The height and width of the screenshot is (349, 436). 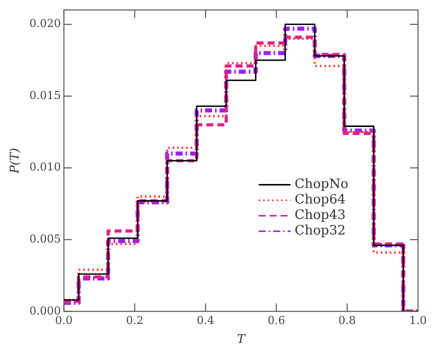 What do you see at coordinates (320, 216) in the screenshot?
I see `legend-label: Chop43` at bounding box center [320, 216].